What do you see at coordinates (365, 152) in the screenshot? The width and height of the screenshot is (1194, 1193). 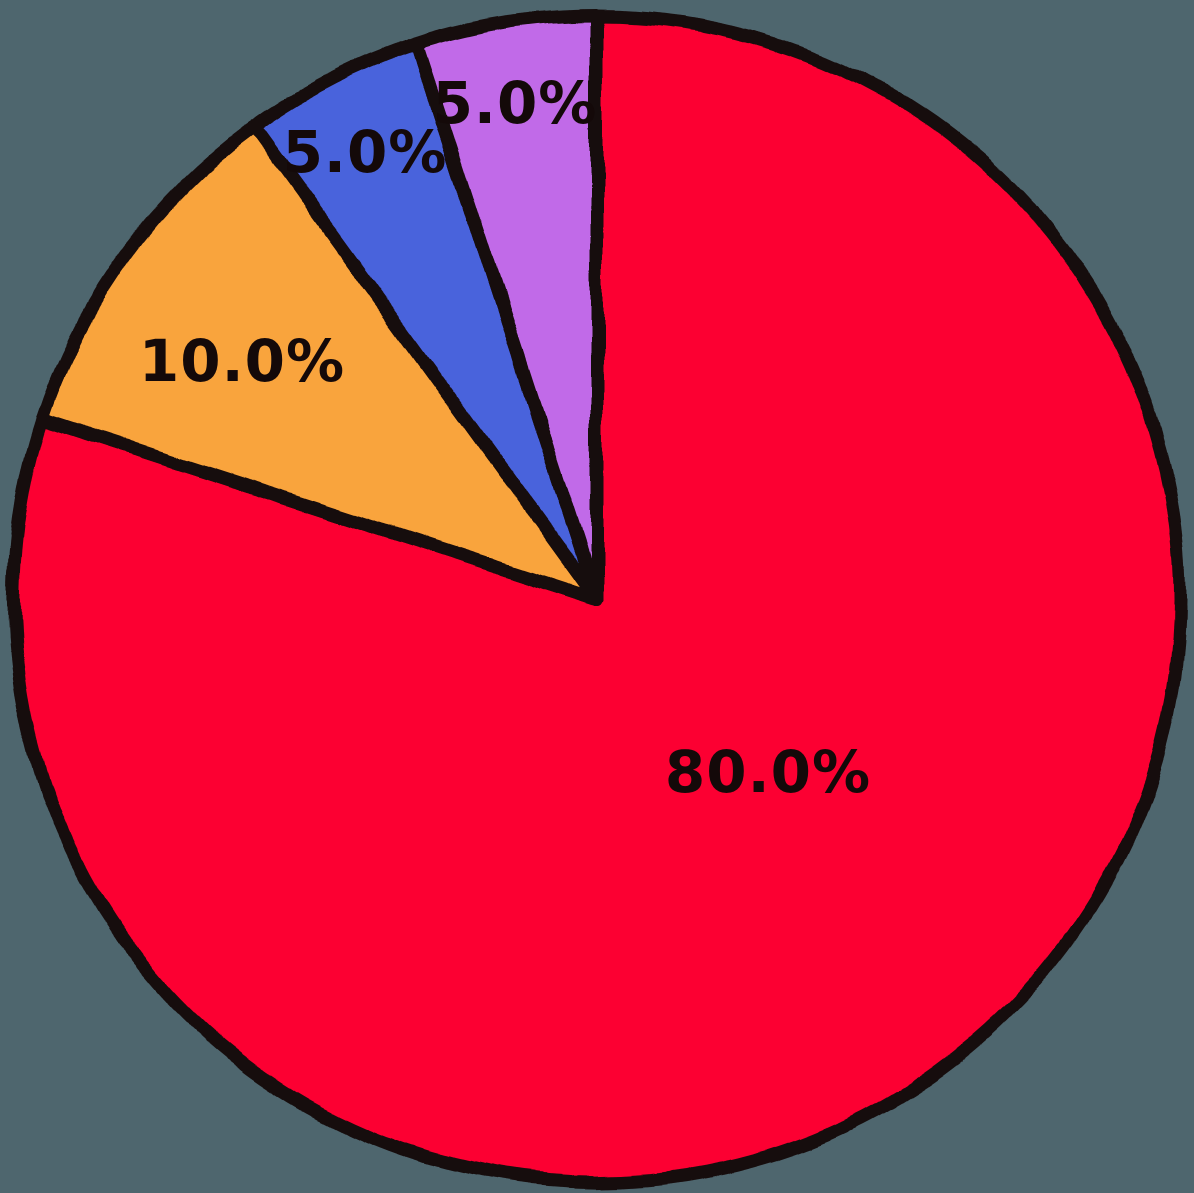 I see `pie-slice-label-2: 5.0%` at bounding box center [365, 152].